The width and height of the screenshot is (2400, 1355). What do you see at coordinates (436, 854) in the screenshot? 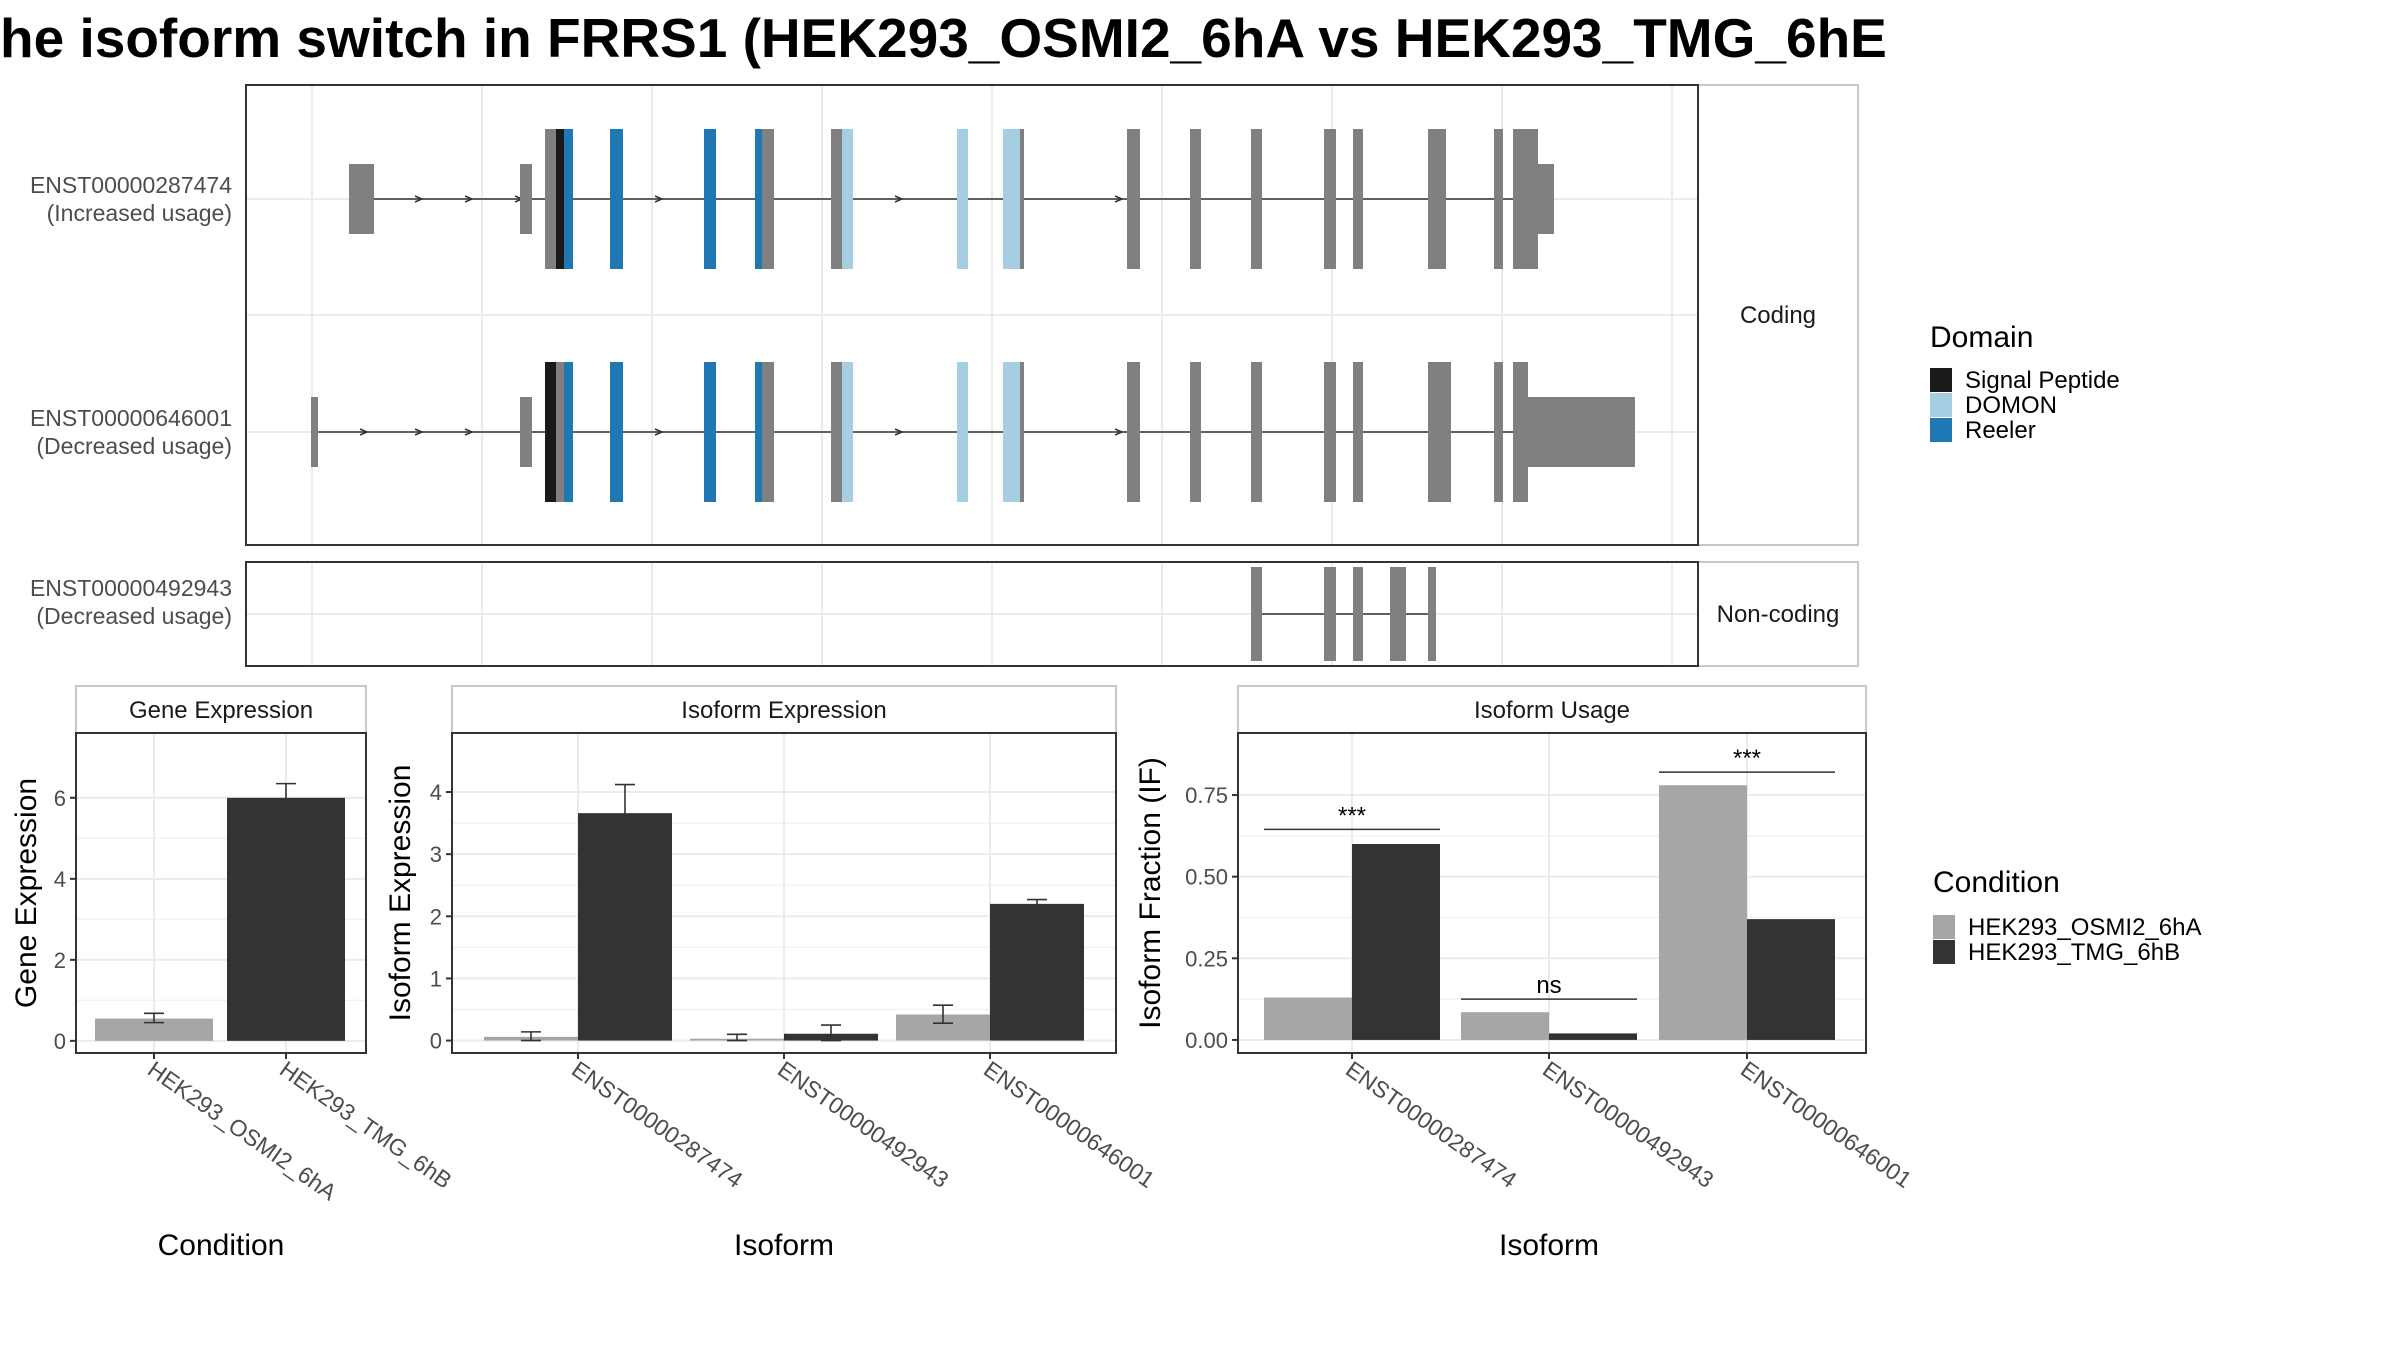
I see `y-tick-label: 3` at bounding box center [436, 854].